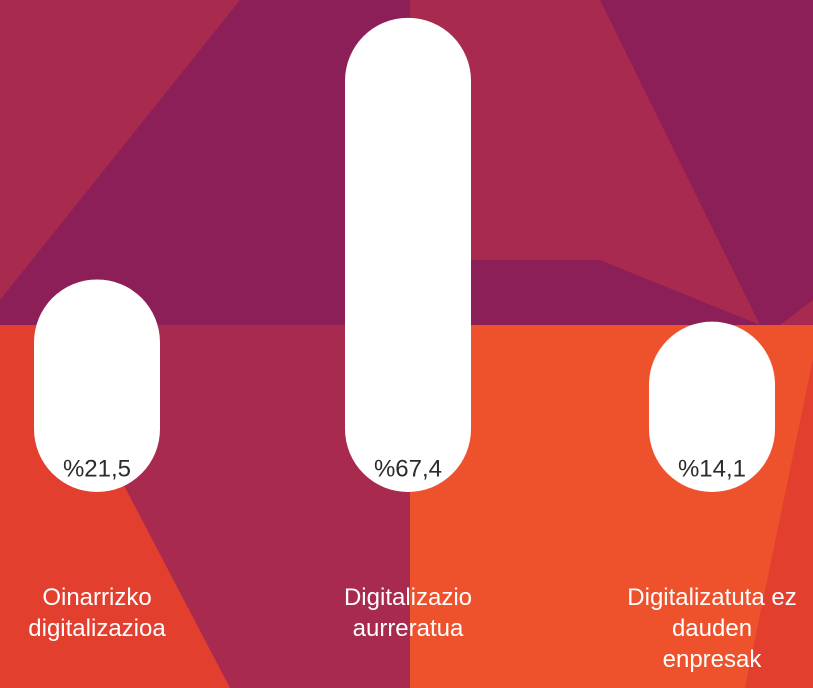  What do you see at coordinates (712, 468) in the screenshot?
I see `value-label: %14,1` at bounding box center [712, 468].